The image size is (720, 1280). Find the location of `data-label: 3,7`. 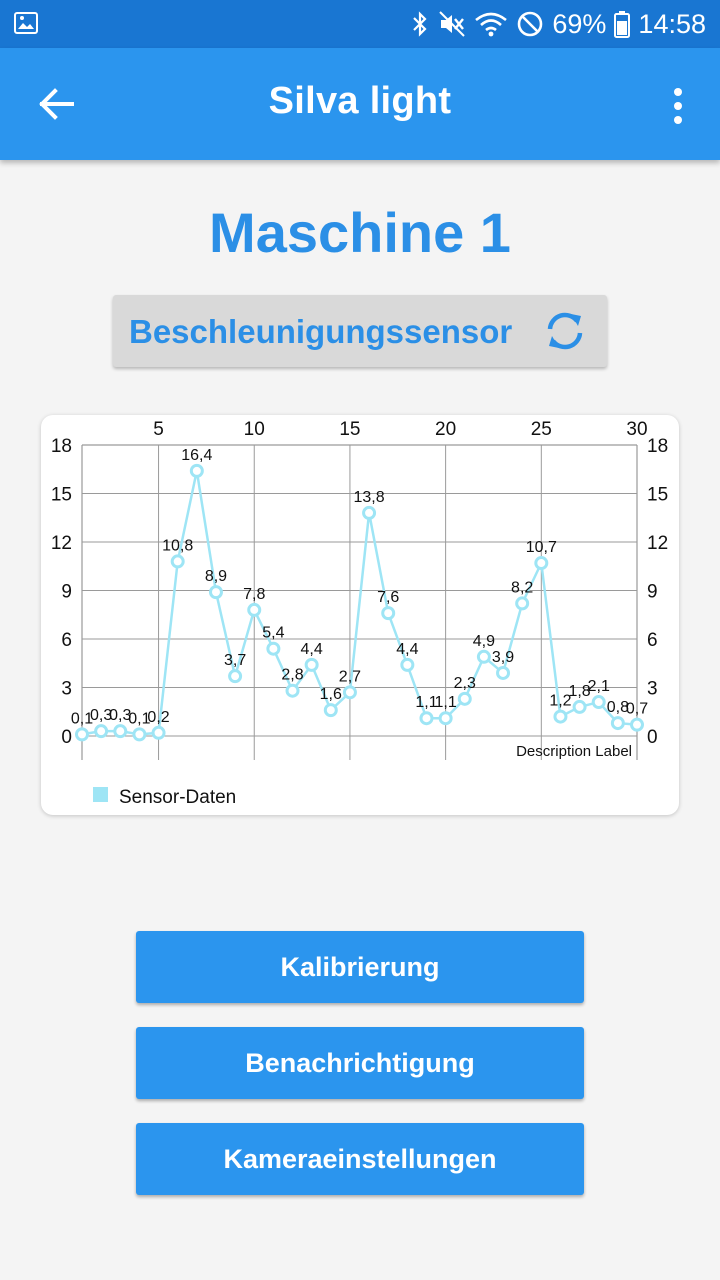

data-label: 3,7 is located at coordinates (235, 660).